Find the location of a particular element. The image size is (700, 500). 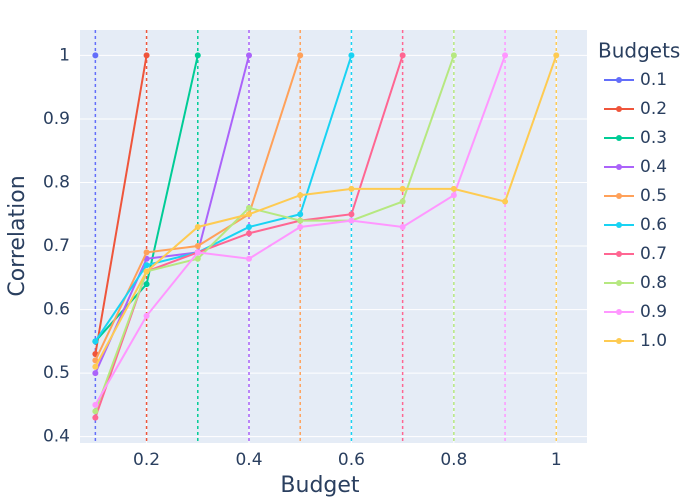

y-tick-label: 0.8 is located at coordinates (56, 182).